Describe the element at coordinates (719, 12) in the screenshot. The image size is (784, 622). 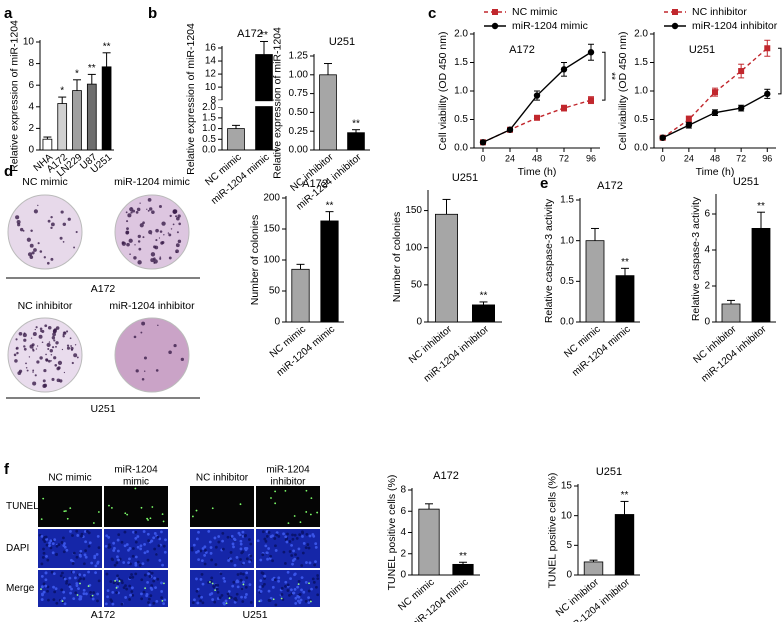
I see `legend-label: NC inhibitor` at that location.